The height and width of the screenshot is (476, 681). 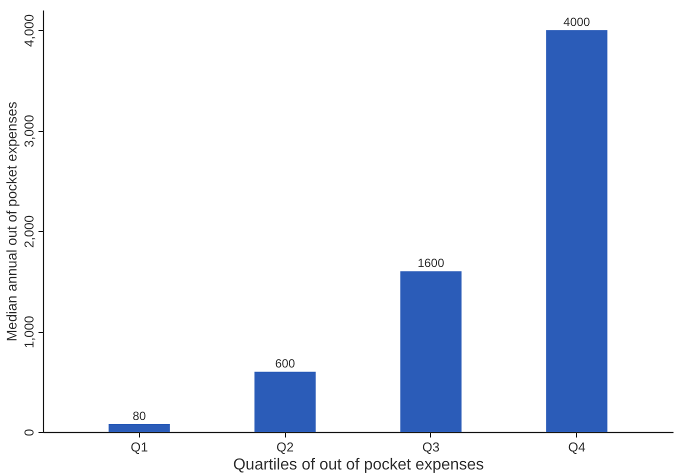 What do you see at coordinates (431, 447) in the screenshot?
I see `x-tick-label: Q3` at bounding box center [431, 447].